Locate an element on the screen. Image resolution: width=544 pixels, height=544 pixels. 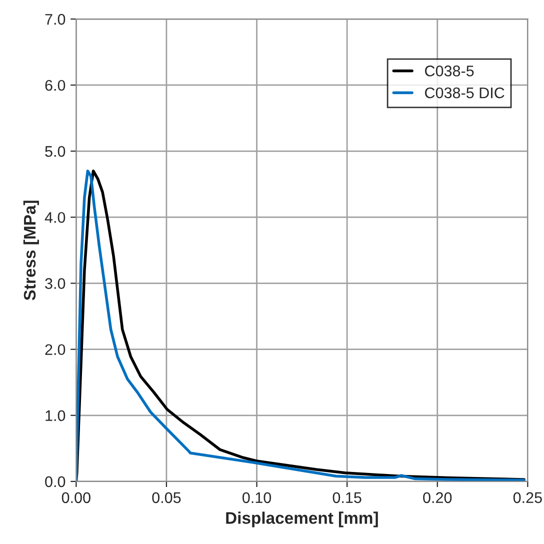
x-tick-label: 0.15 is located at coordinates (347, 498).